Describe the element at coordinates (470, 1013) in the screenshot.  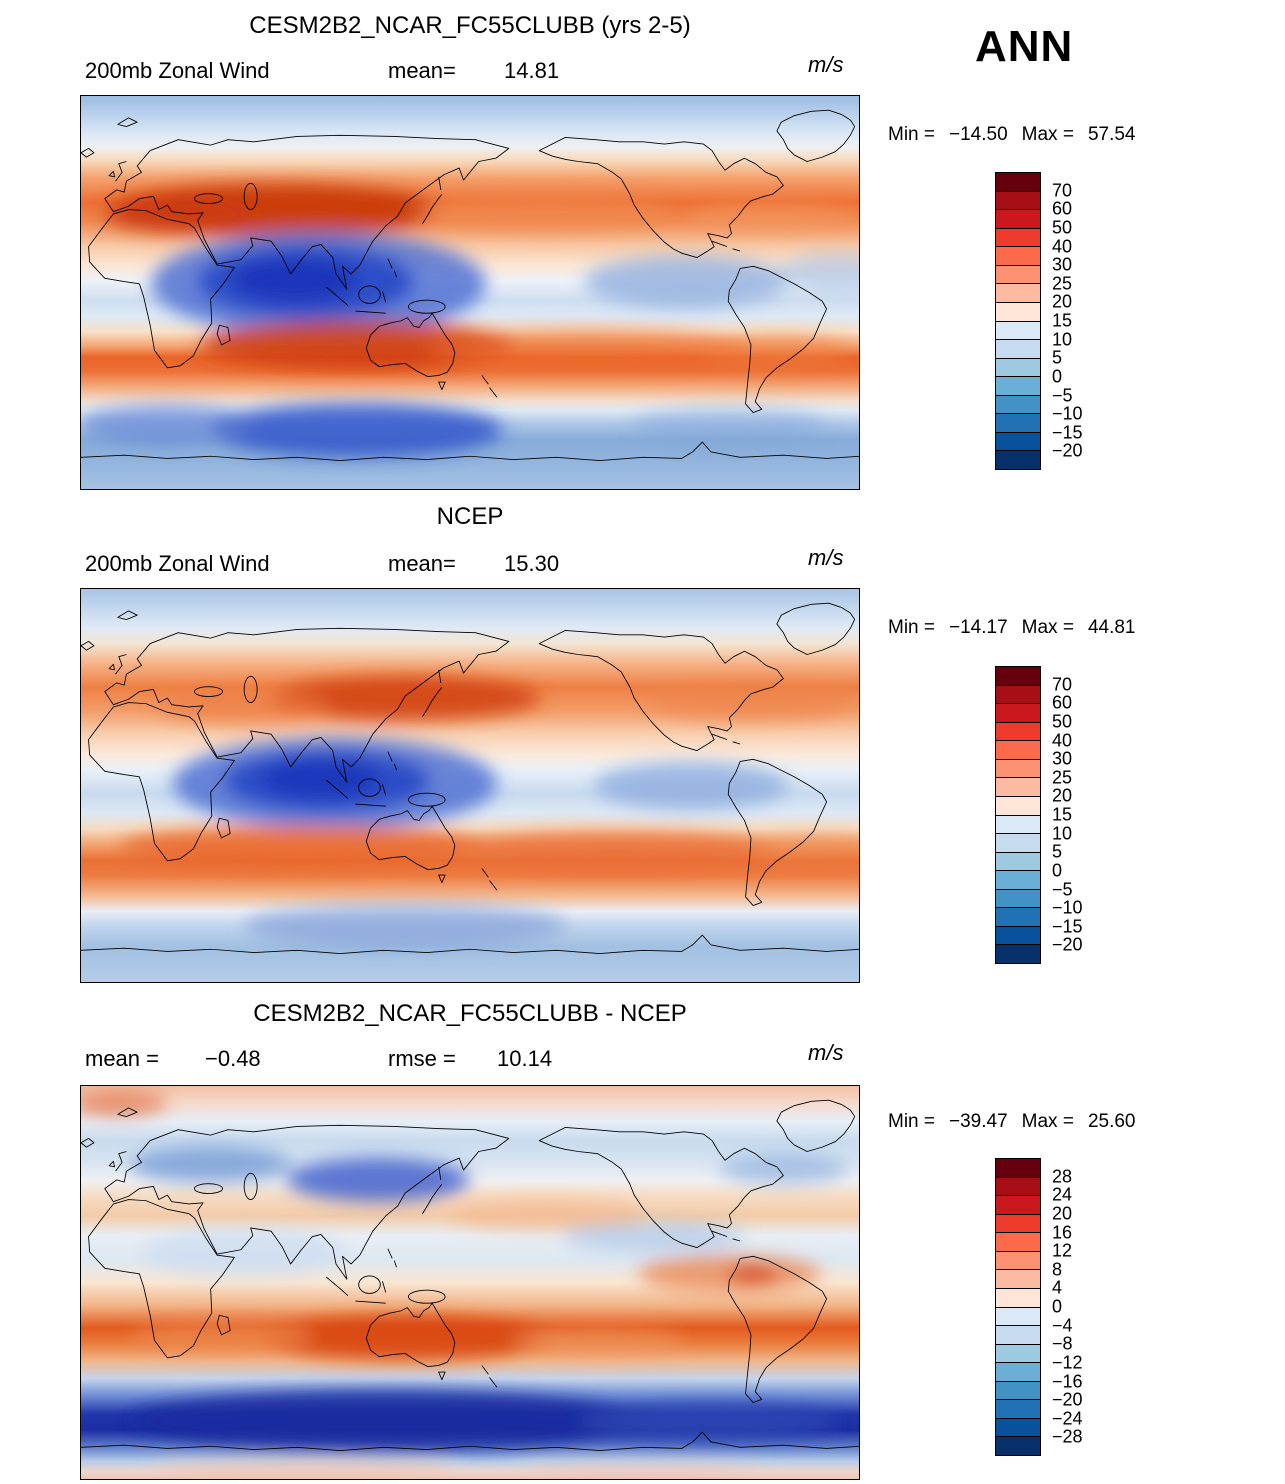
I see `panel-title: CESM2B2_NCAR_FC55CLUBB - NCEP` at that location.